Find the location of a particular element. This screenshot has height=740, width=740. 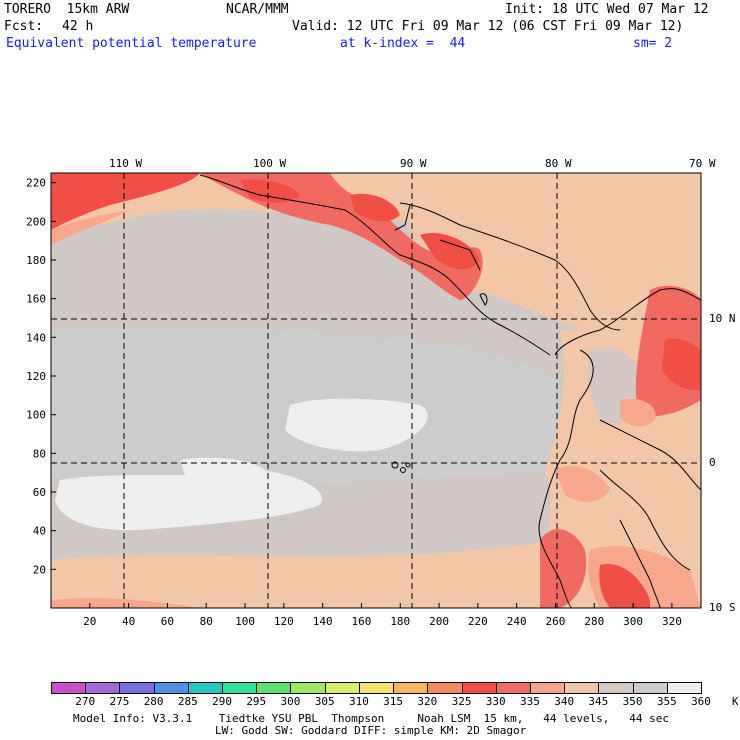

lon-label-70w: 70 W is located at coordinates (702, 163).